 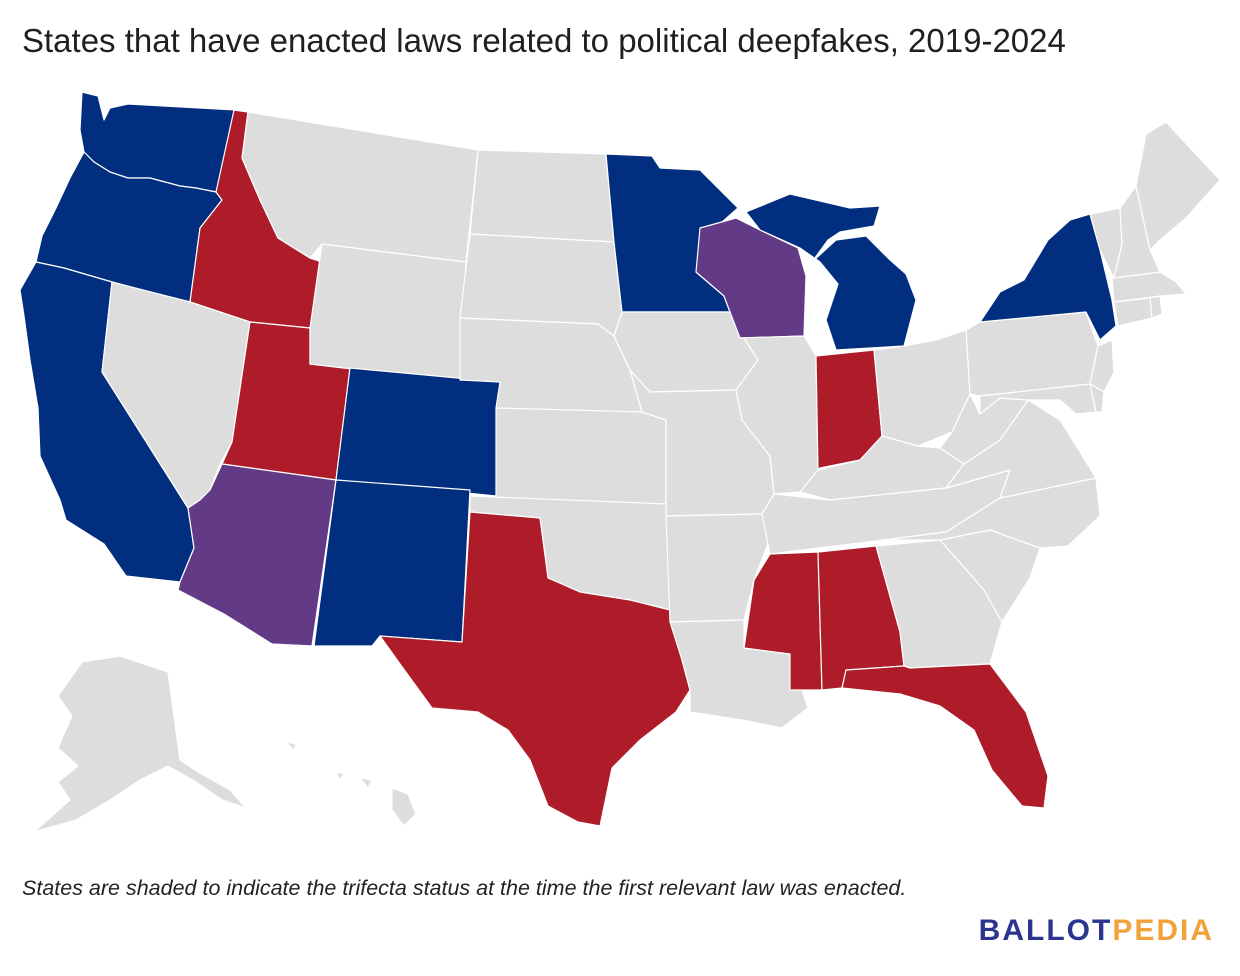 What do you see at coordinates (176, 395) in the screenshot?
I see `state-NV` at bounding box center [176, 395].